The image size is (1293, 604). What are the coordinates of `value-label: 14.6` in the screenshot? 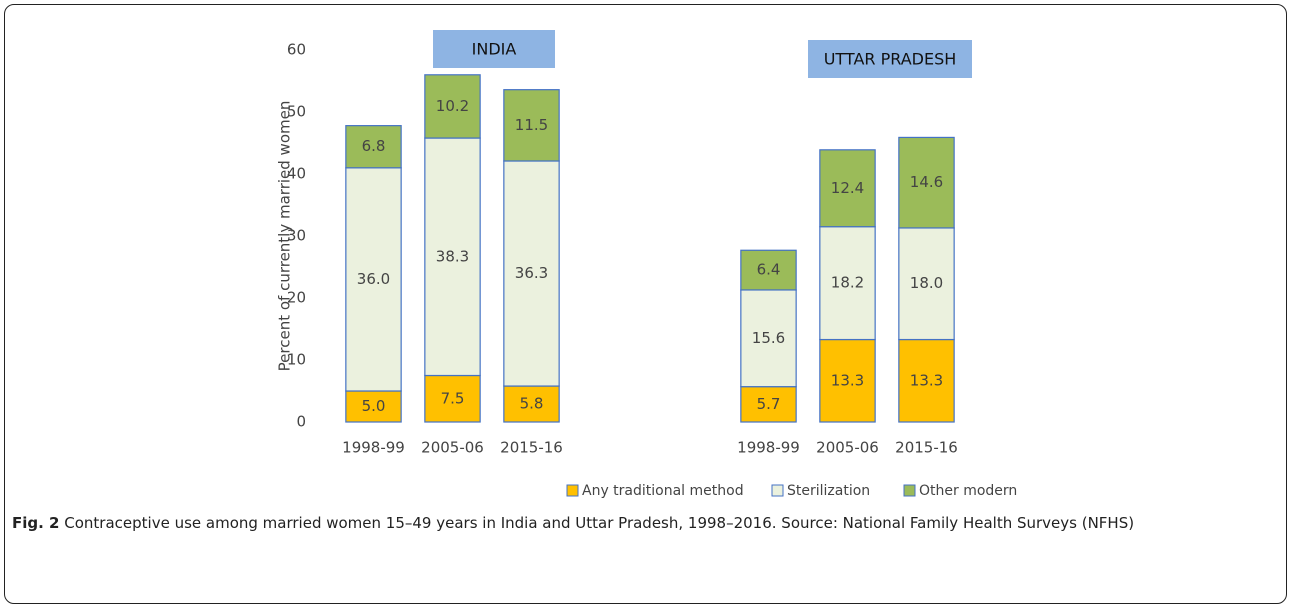 It's located at (926, 182).